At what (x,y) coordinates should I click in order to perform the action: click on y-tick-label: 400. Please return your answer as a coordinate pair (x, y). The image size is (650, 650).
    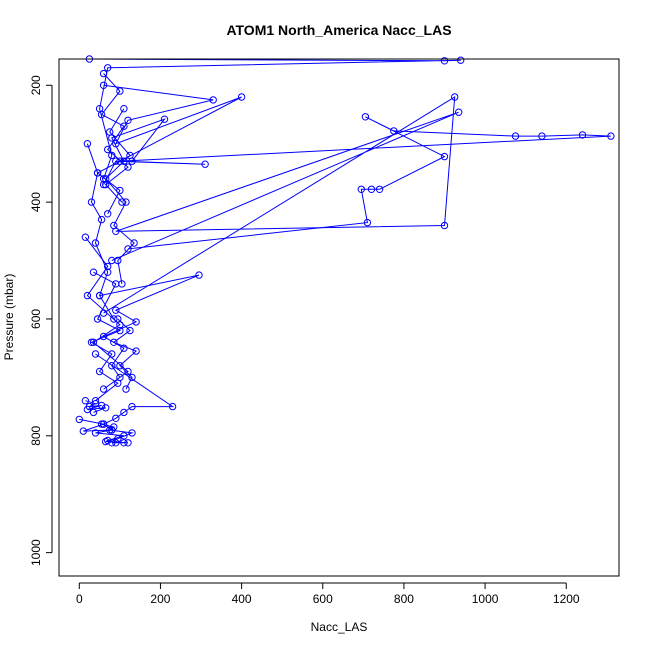
    Looking at the image, I should click on (36, 202).